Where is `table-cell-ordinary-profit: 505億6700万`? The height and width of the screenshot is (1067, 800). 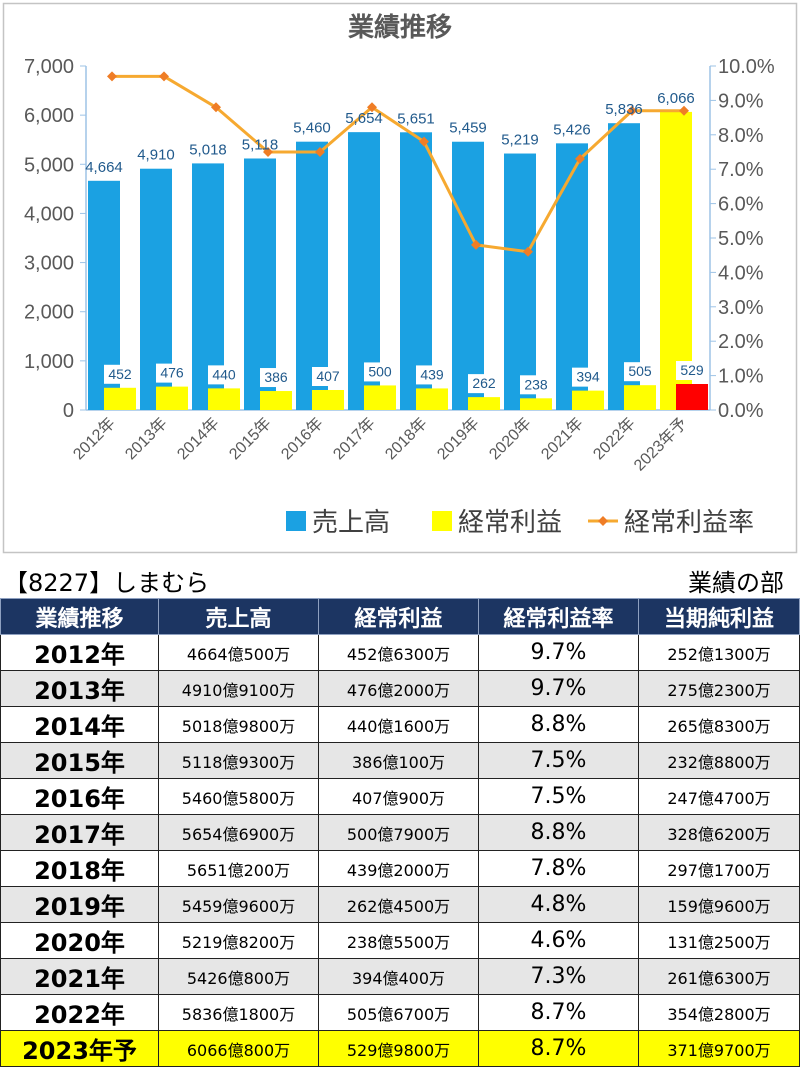 table-cell-ordinary-profit: 505億6700万 is located at coordinates (398, 1012).